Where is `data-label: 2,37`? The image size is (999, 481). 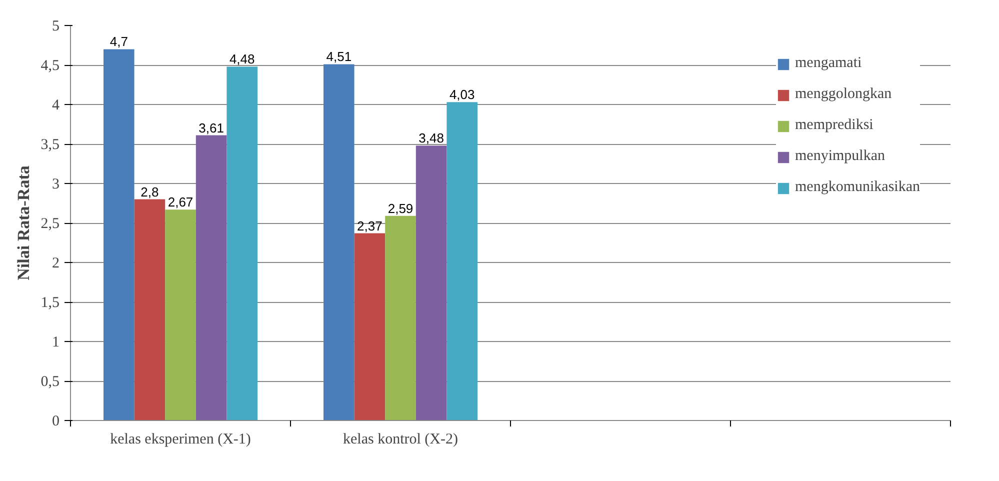
data-label: 2,37 is located at coordinates (369, 226).